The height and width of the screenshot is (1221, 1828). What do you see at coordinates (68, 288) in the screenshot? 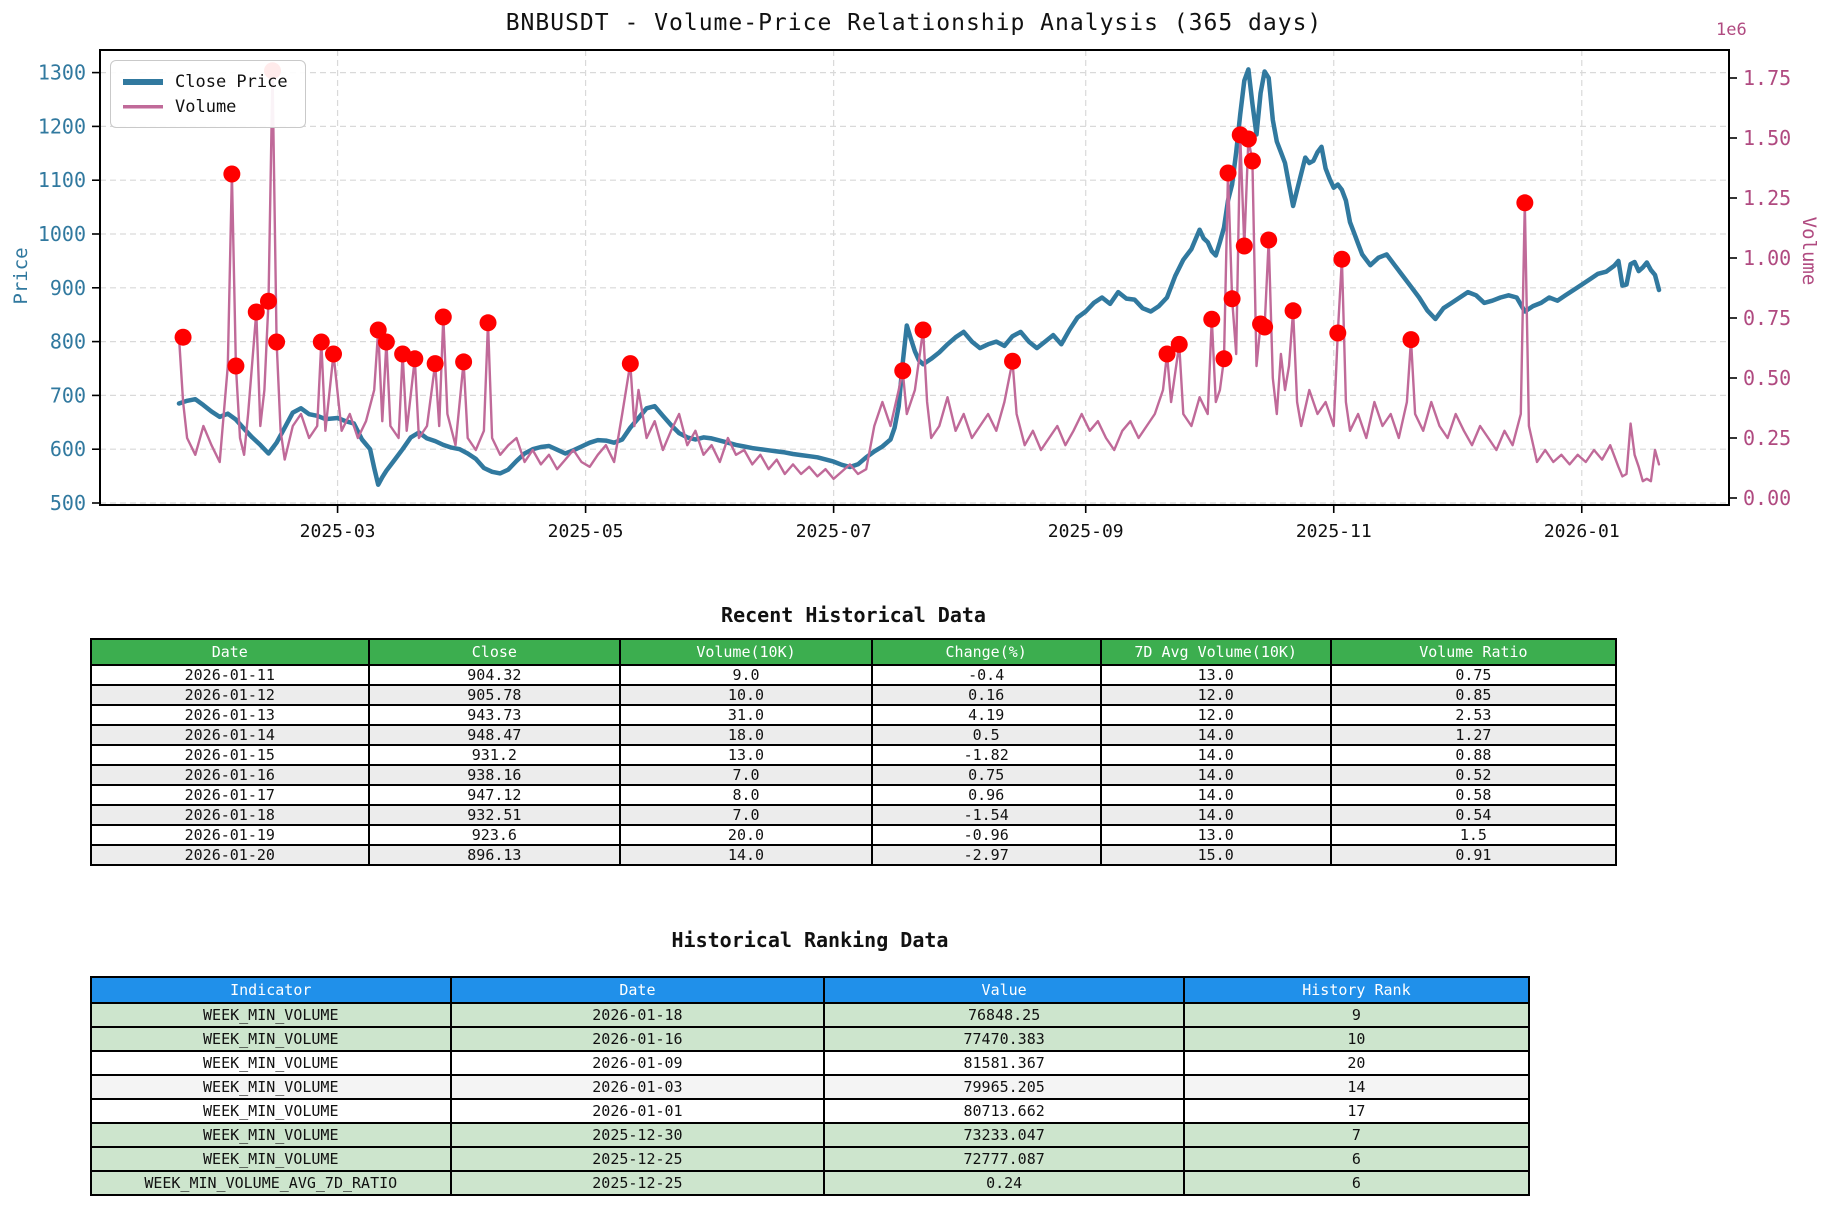
I see `left-axis-tick-label: 900` at bounding box center [68, 288].